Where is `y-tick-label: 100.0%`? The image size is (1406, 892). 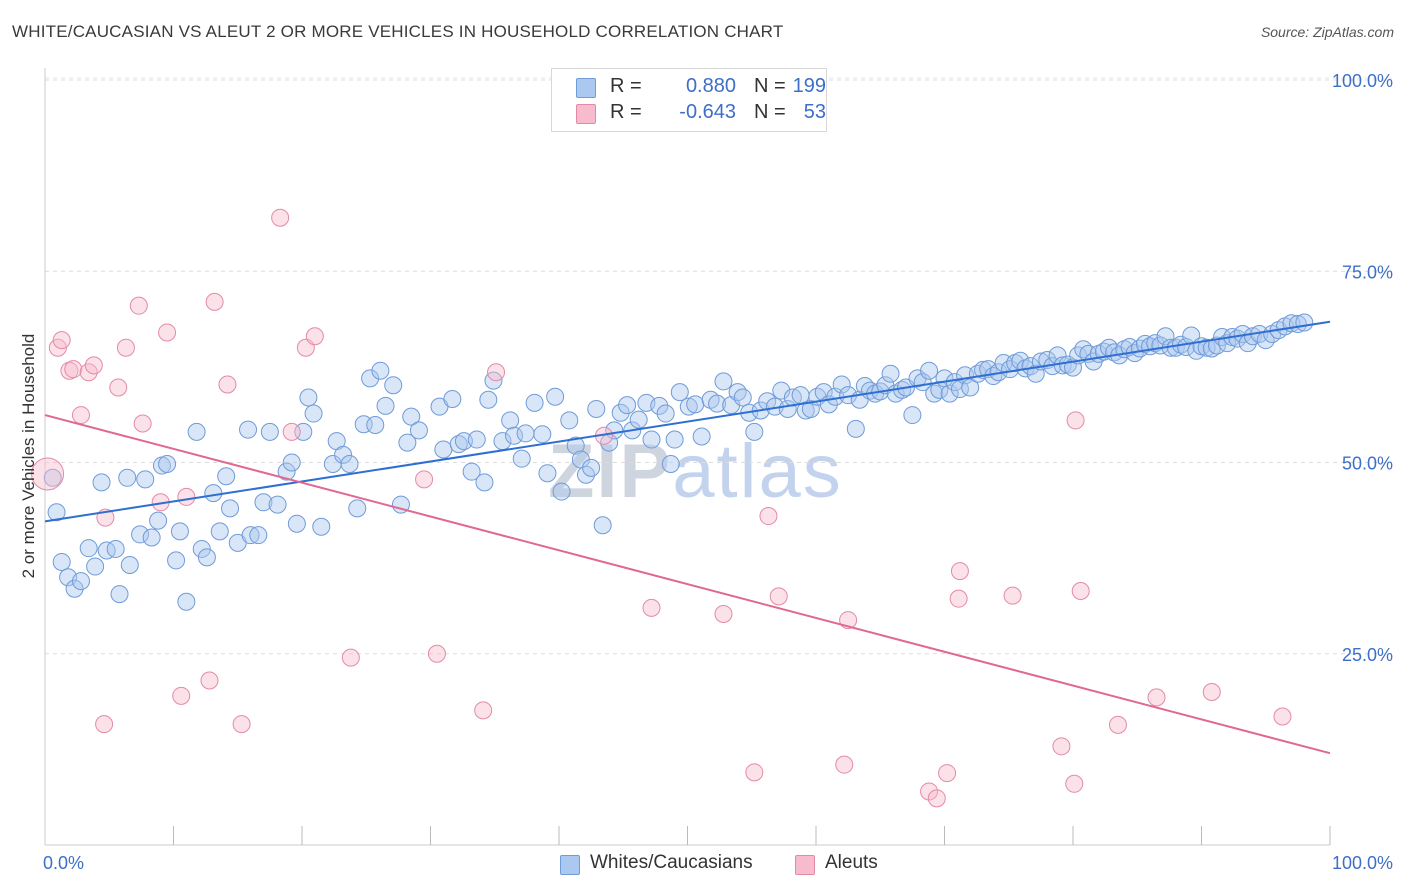 y-tick-label: 100.0% is located at coordinates (1362, 81).